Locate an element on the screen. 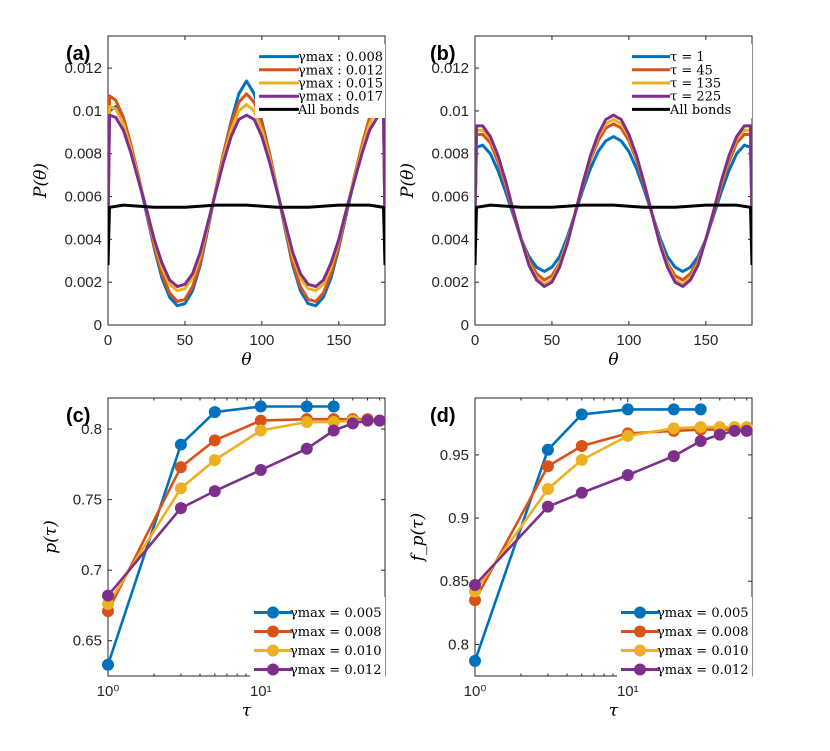  y-tick-label: 0.85 is located at coordinates (454, 581).